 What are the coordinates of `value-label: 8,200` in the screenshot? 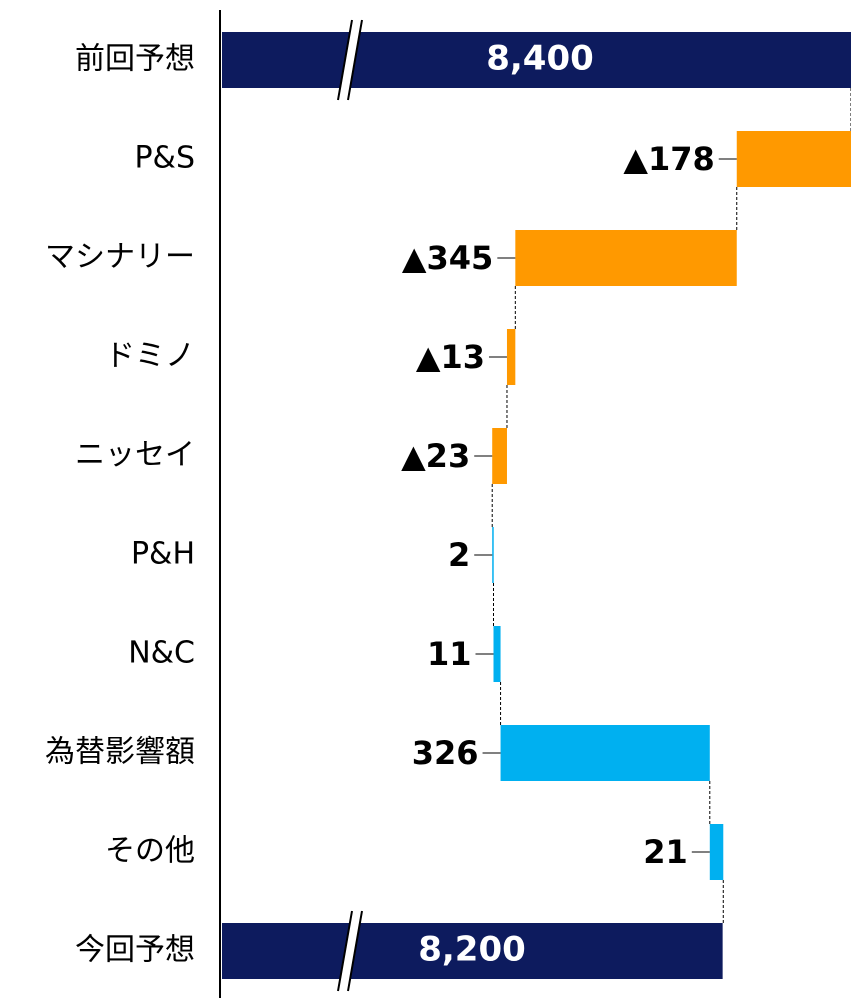 It's located at (472, 950).